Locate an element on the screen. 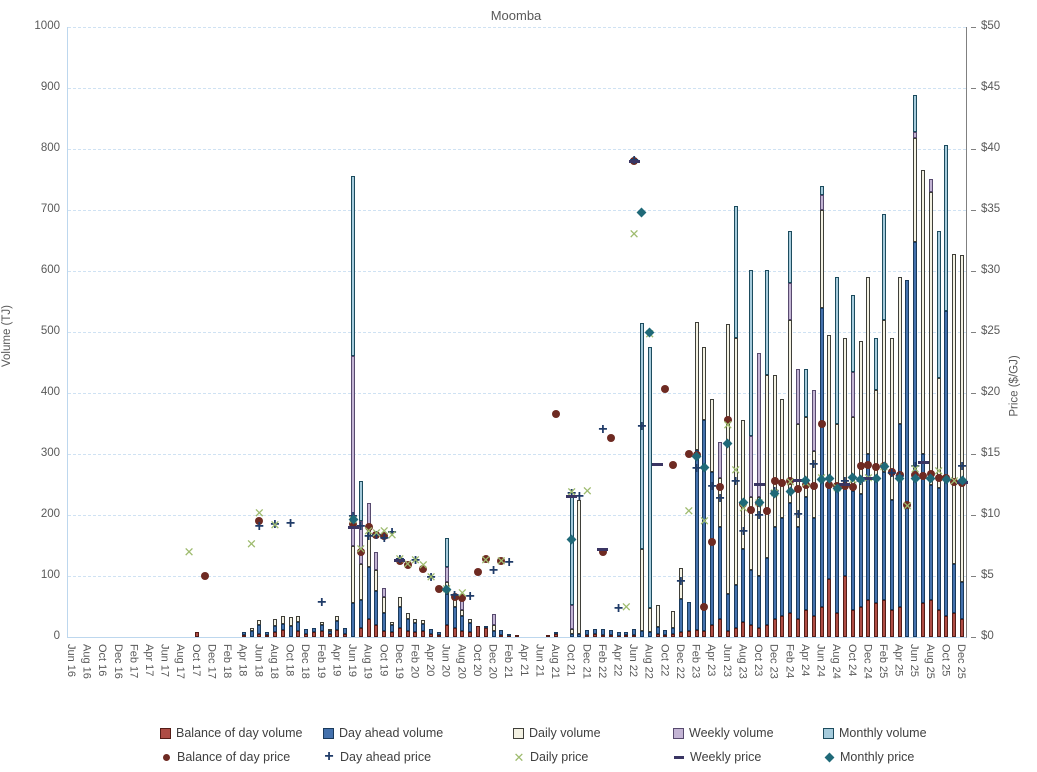  weekly-price-marker is located at coordinates (923, 463).